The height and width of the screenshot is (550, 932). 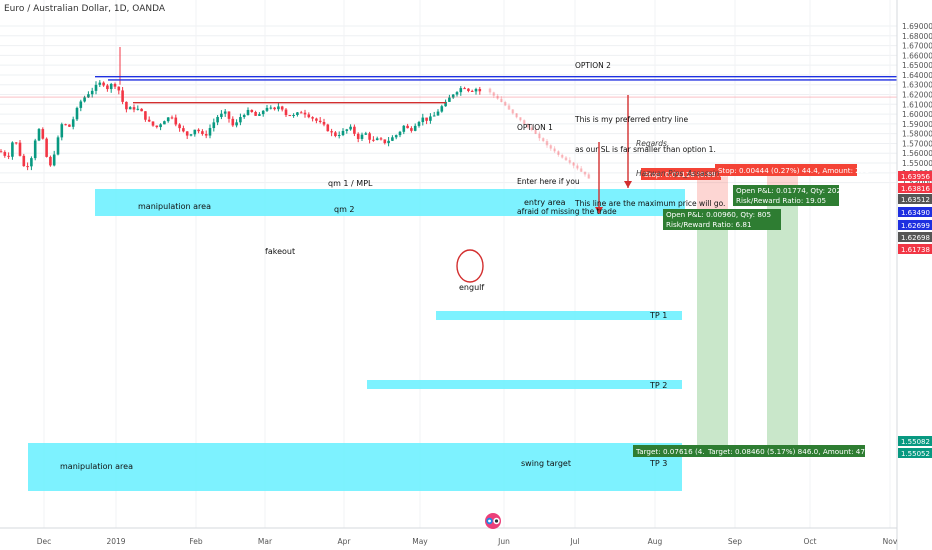 What do you see at coordinates (915, 189) in the screenshot?
I see `price-marker-label: 1.63816` at bounding box center [915, 189].